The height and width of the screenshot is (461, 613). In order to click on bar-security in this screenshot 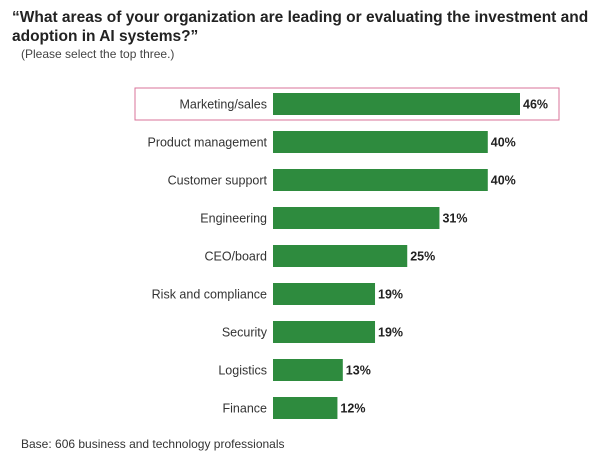, I will do `click(324, 332)`.